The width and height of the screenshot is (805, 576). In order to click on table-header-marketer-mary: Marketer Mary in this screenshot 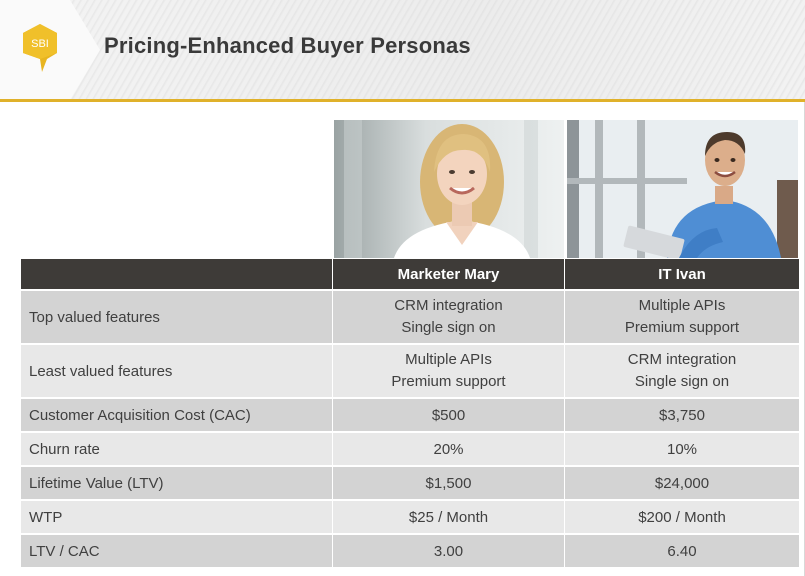, I will do `click(449, 274)`.